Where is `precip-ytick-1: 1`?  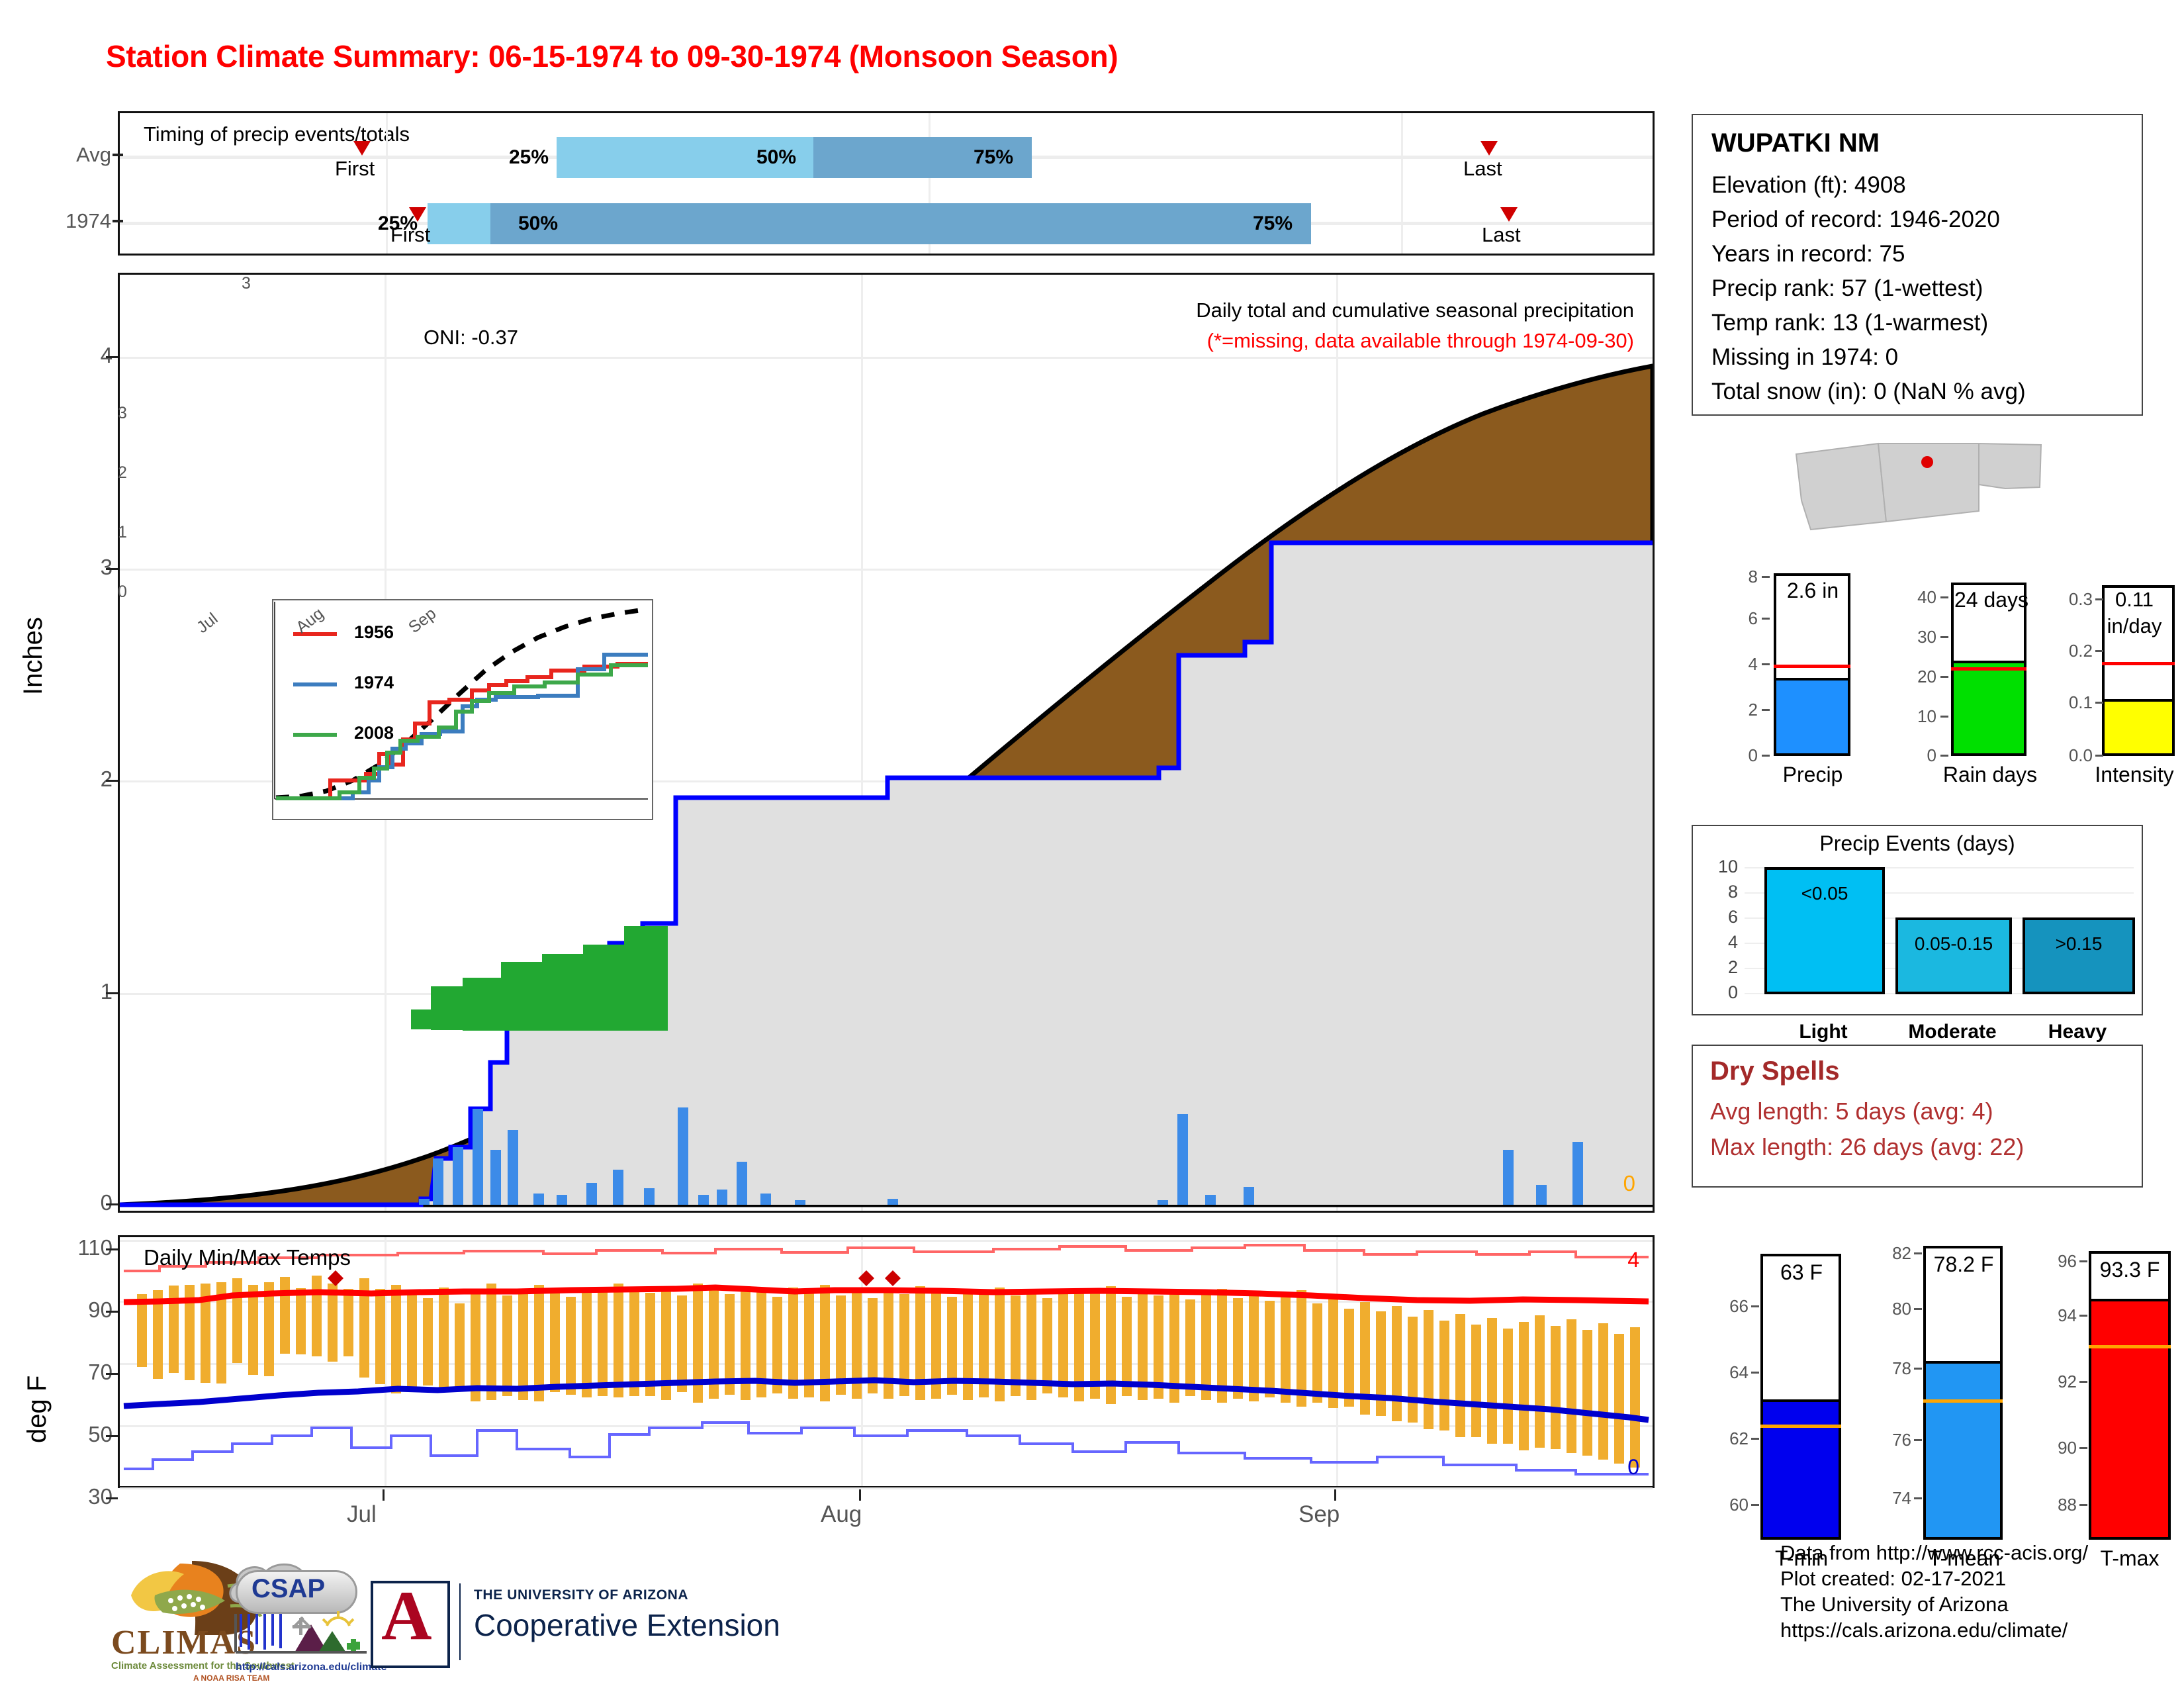
precip-ytick-1: 1 is located at coordinates (106, 991).